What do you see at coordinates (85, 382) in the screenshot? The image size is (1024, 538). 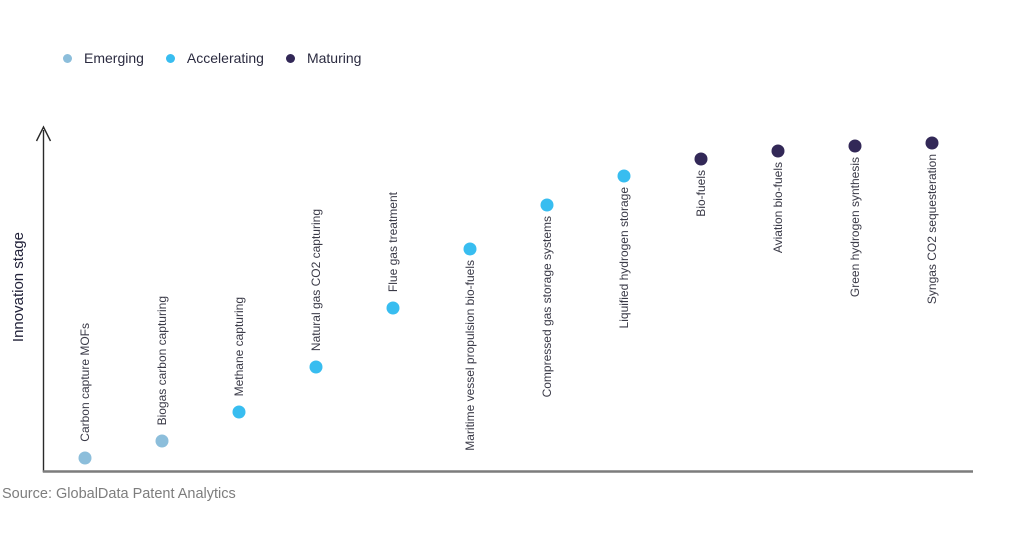 I see `category-label: Carbon capture MOFs` at bounding box center [85, 382].